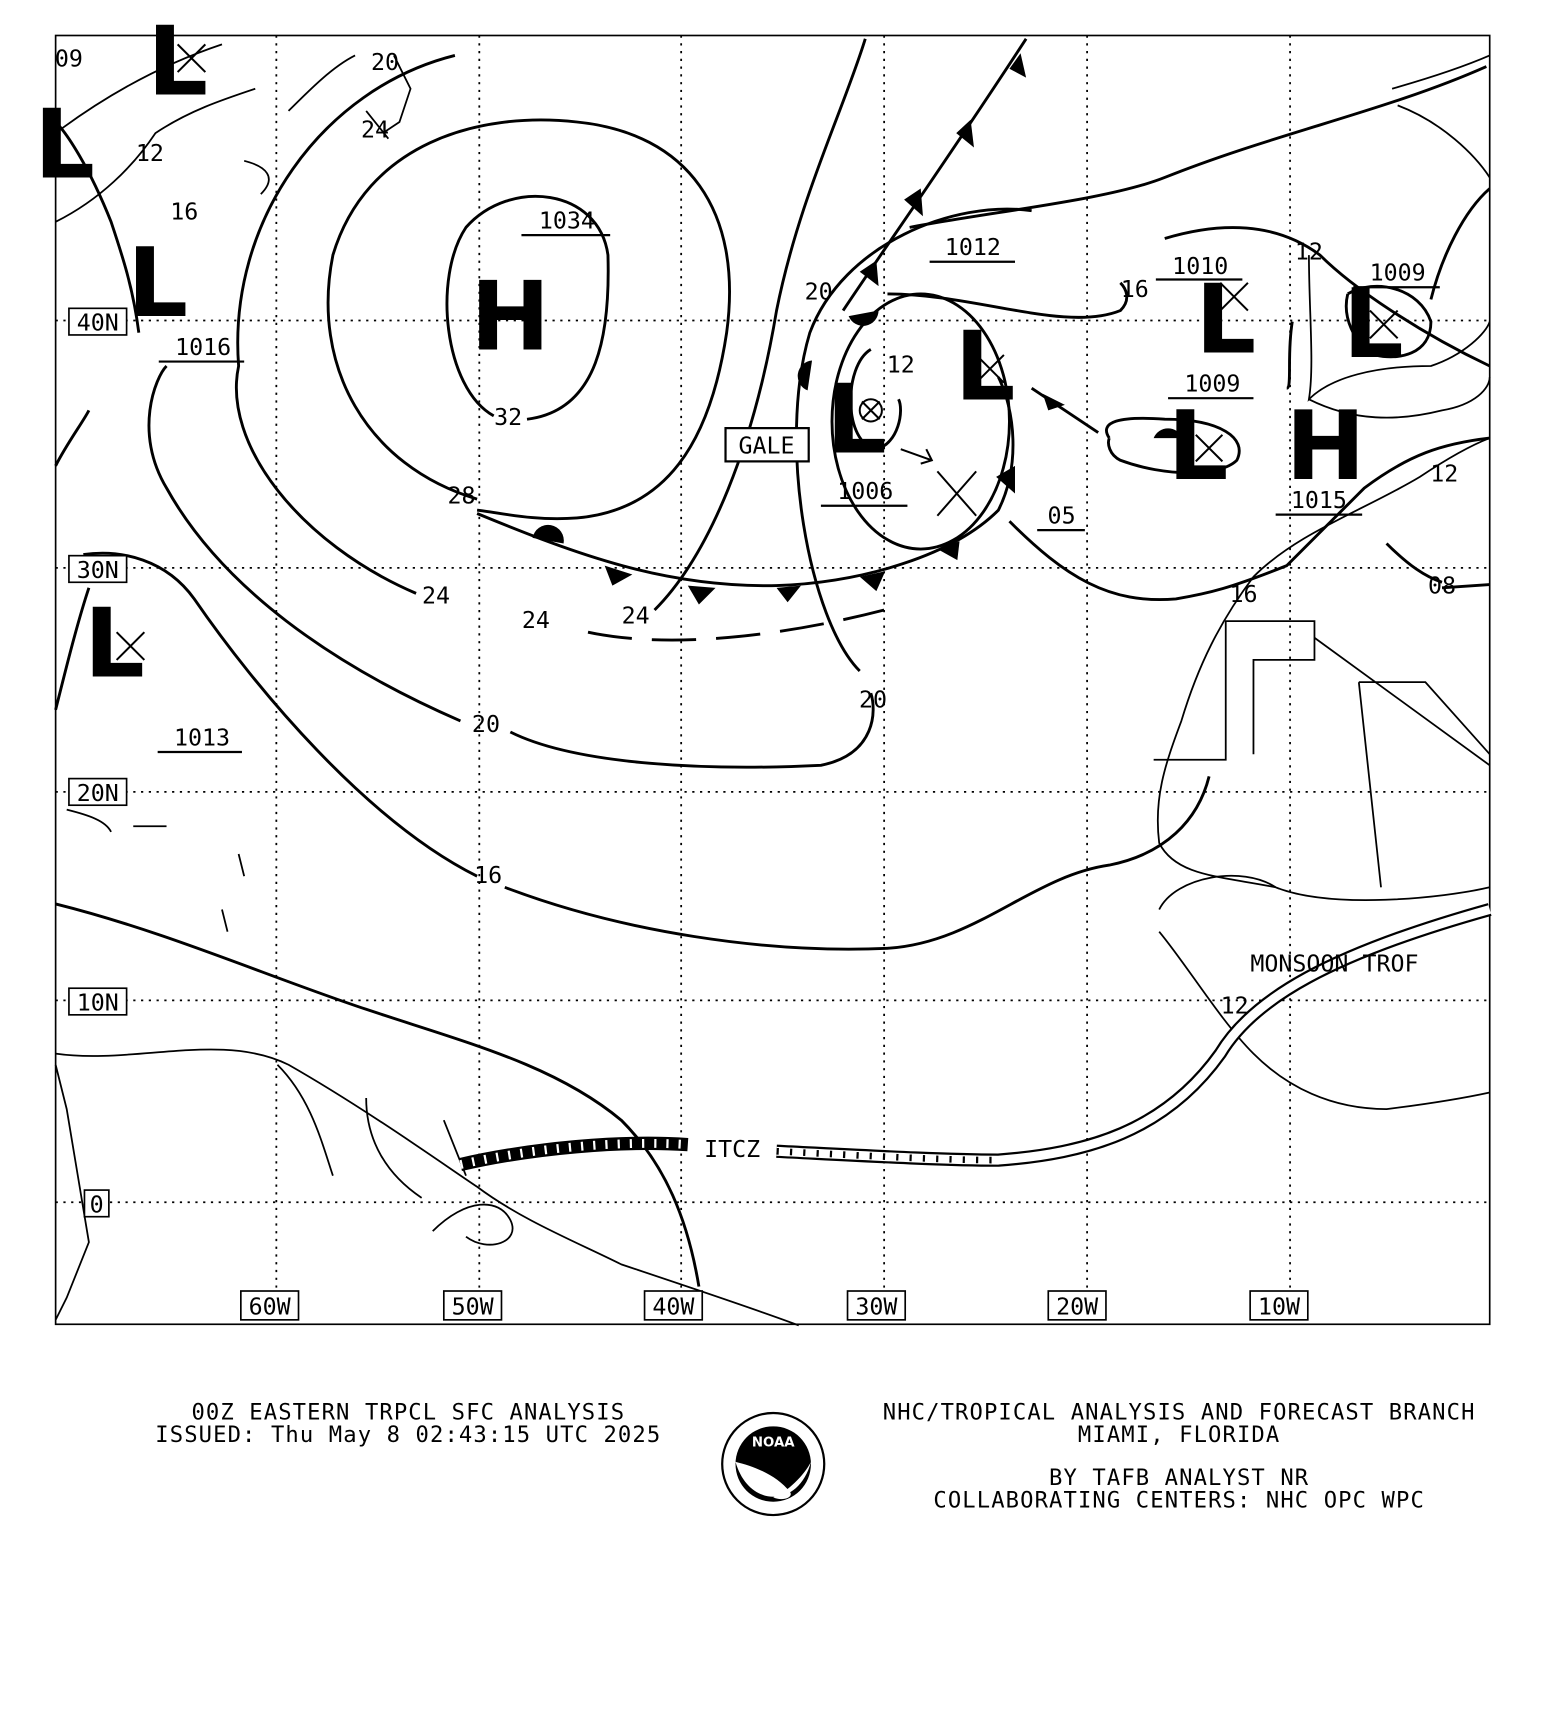 This screenshot has height=1728, width=1542. Describe the element at coordinates (462, 496) in the screenshot. I see `isobar-label: 28` at that location.